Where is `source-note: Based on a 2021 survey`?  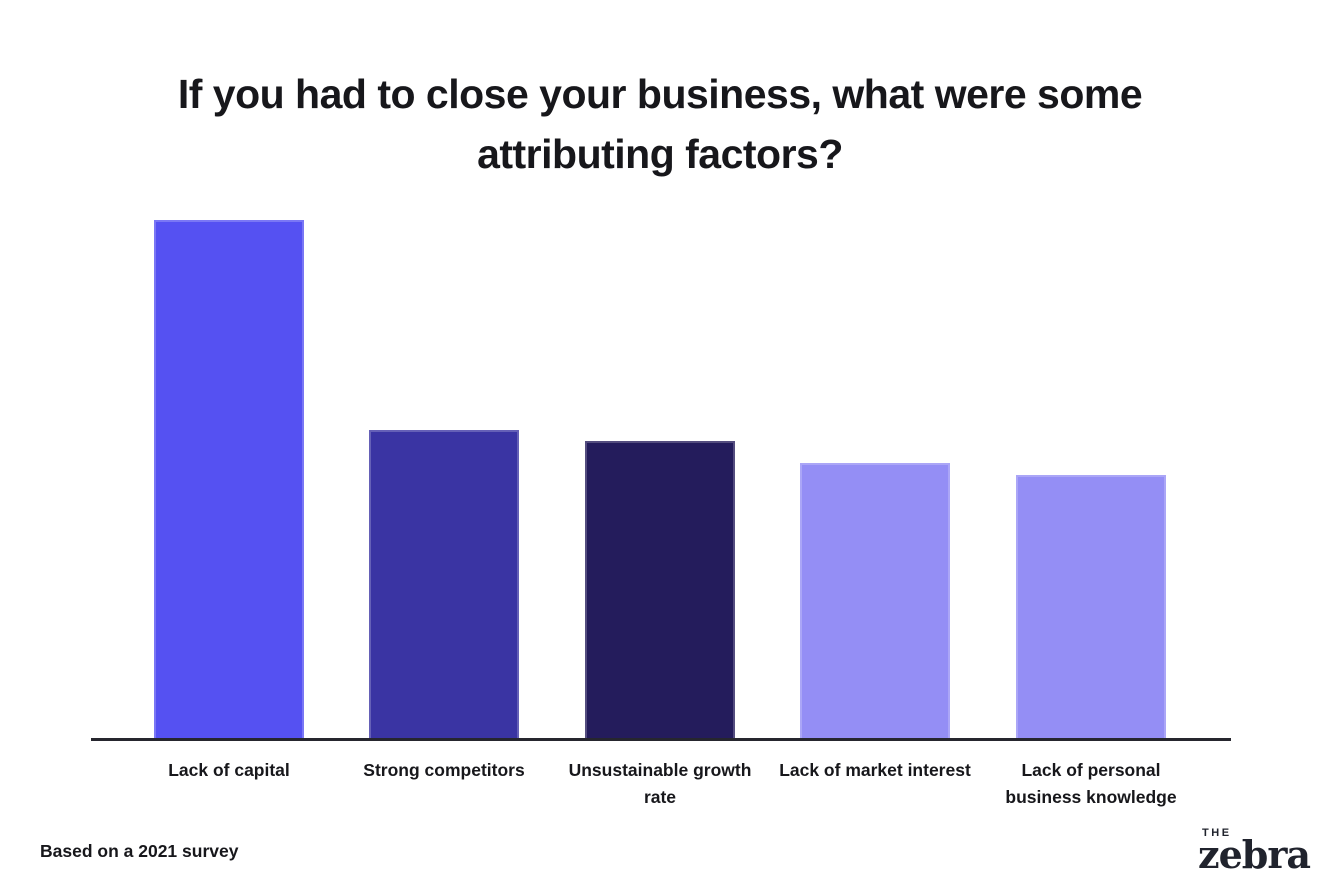
source-note: Based on a 2021 survey is located at coordinates (139, 851).